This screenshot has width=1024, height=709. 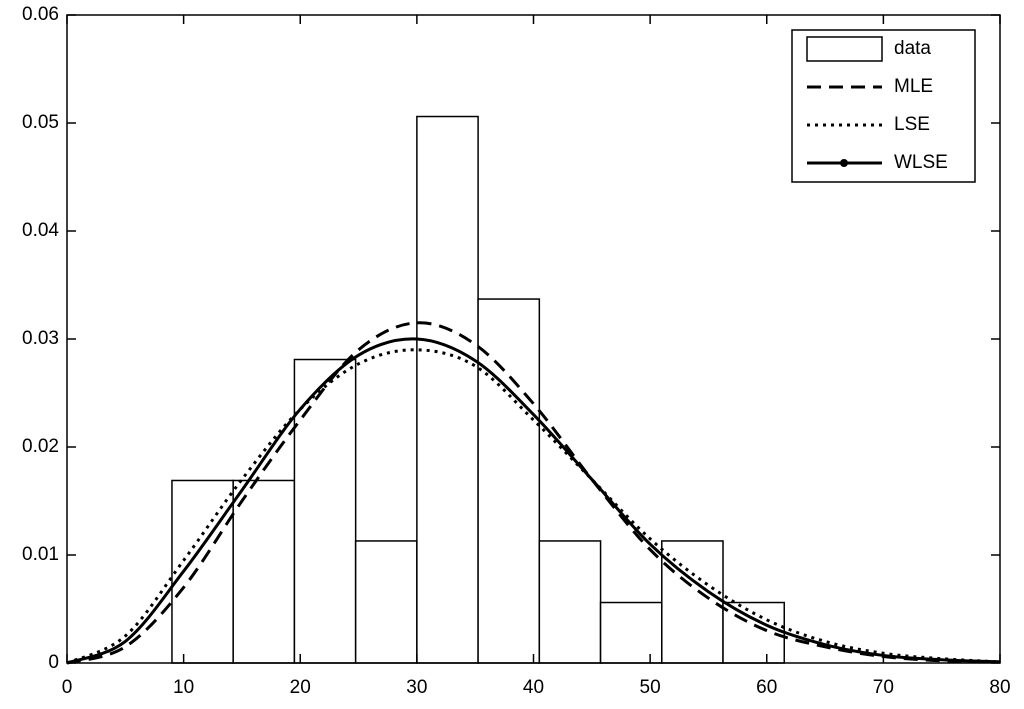 I want to click on y-tick-label: 0.02, so click(x=40, y=446).